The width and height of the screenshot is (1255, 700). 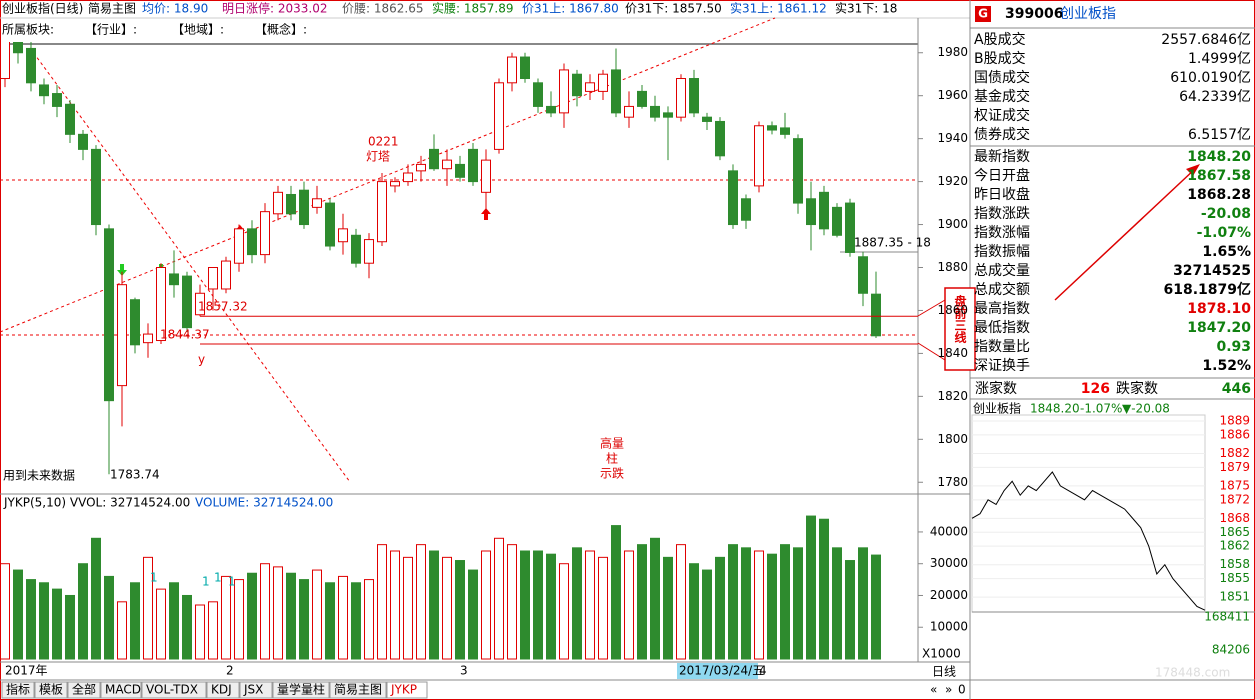 I want to click on tab-label: VOL-TDX, so click(x=172, y=690).